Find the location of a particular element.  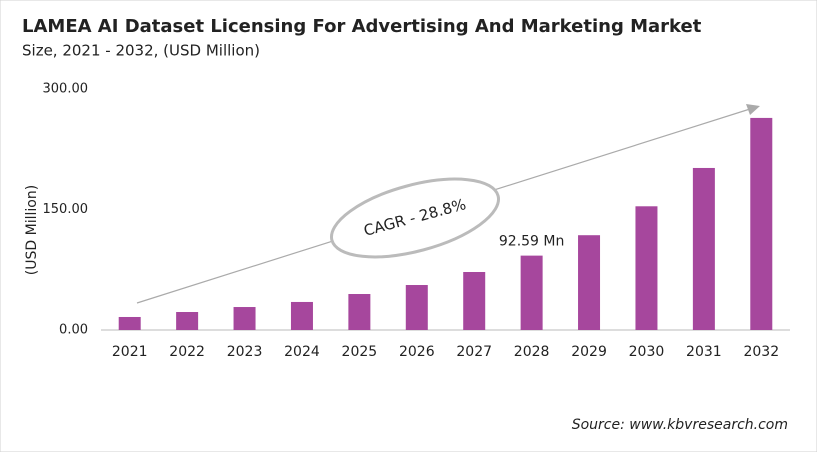

x-tick-label: 2028 is located at coordinates (532, 352).